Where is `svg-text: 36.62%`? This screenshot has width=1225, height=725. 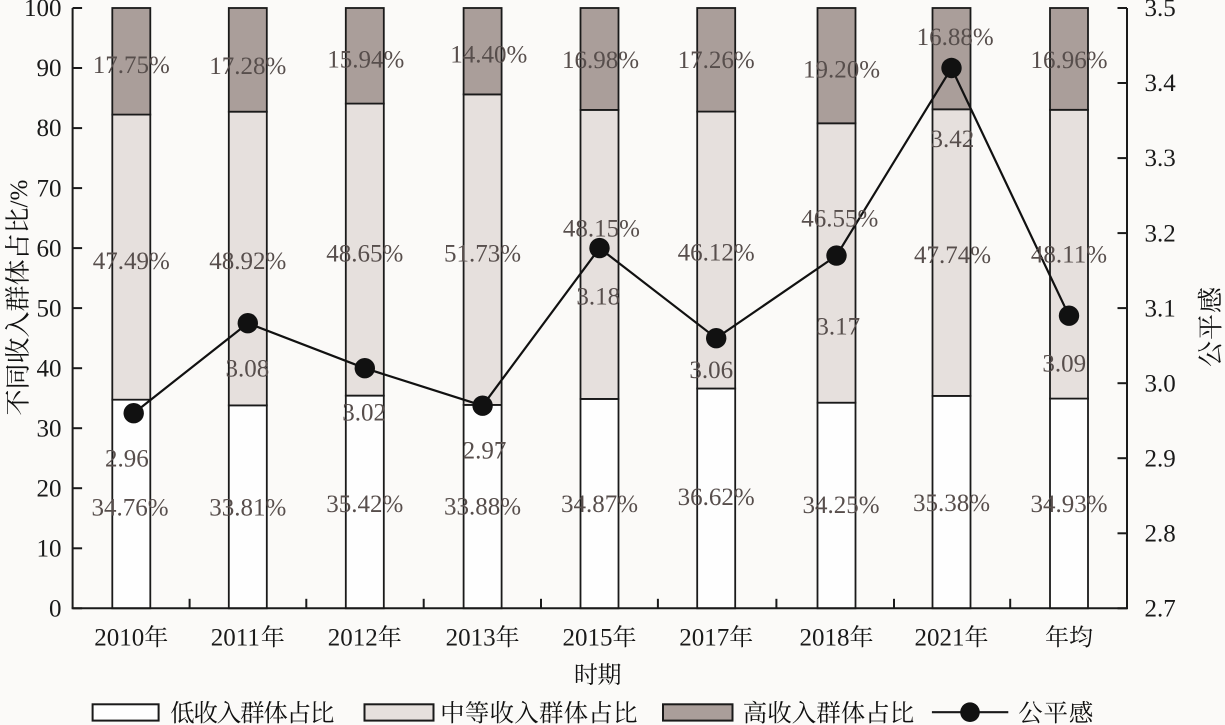
svg-text: 36.62% is located at coordinates (716, 497).